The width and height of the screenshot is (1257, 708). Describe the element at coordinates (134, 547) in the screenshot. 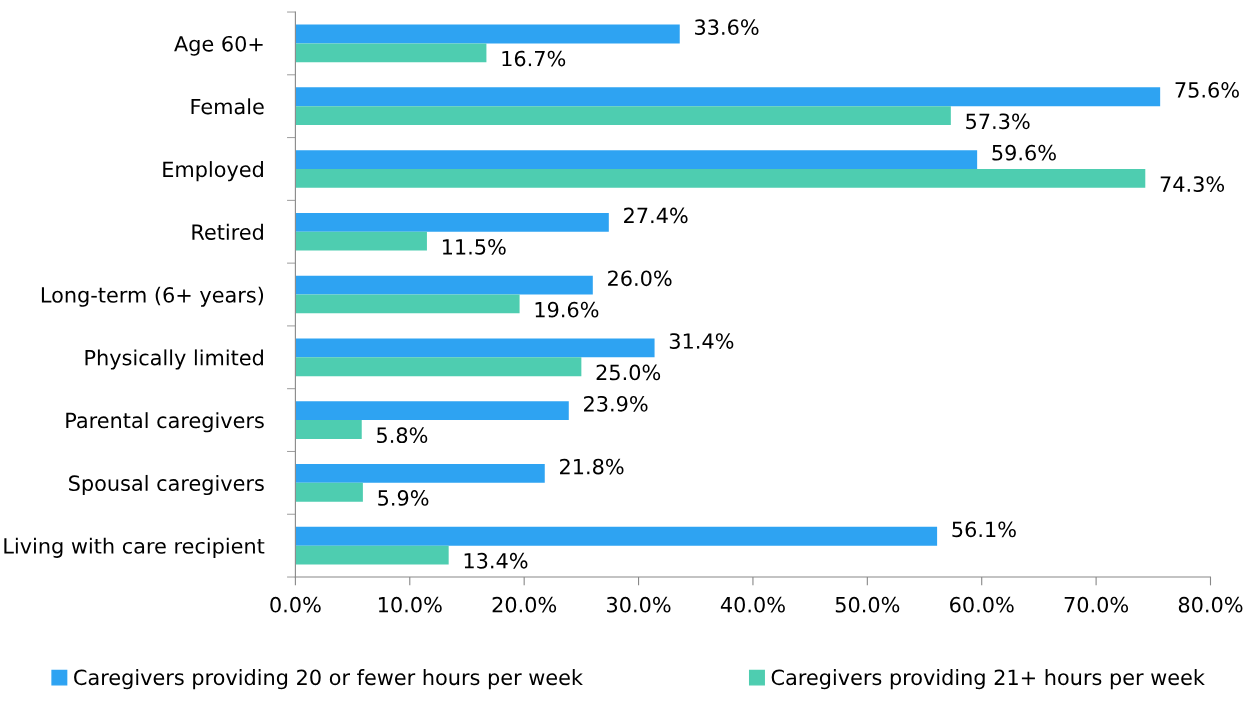

I see `y-tick-label: Living with care recipient` at that location.